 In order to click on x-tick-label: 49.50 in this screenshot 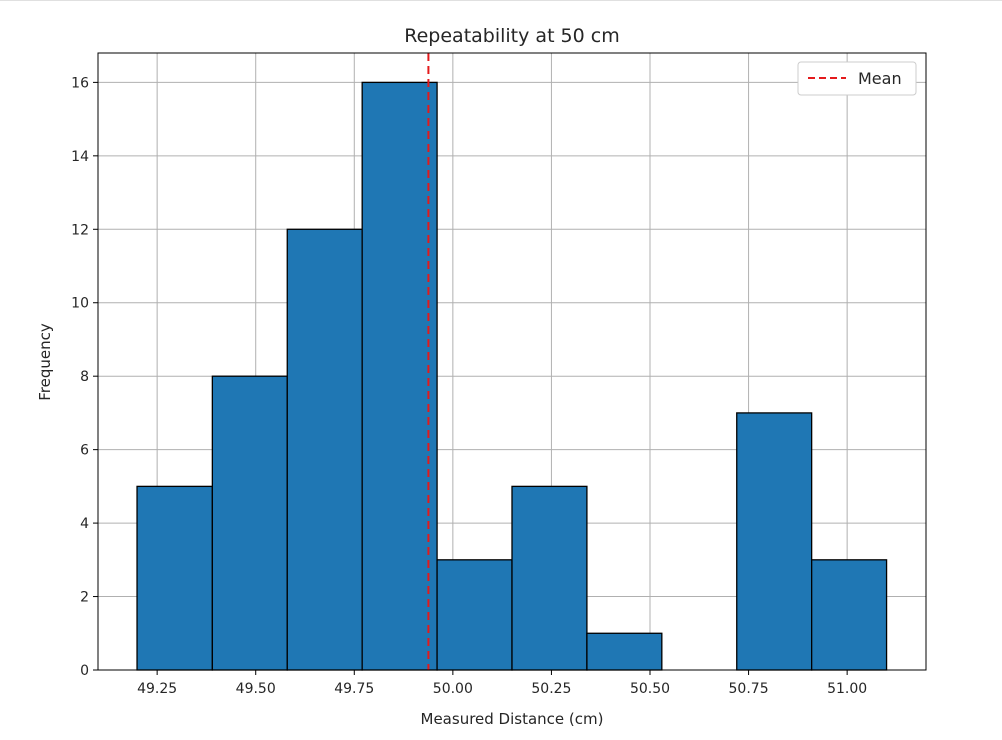, I will do `click(256, 689)`.